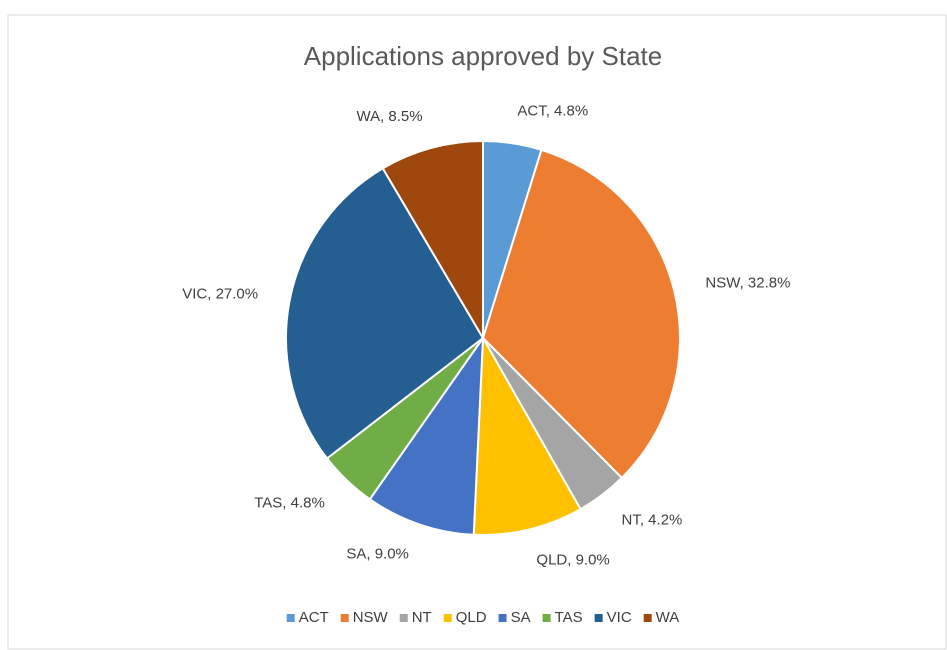  What do you see at coordinates (552, 111) in the screenshot?
I see `data-label: ACT, 4.8%` at bounding box center [552, 111].